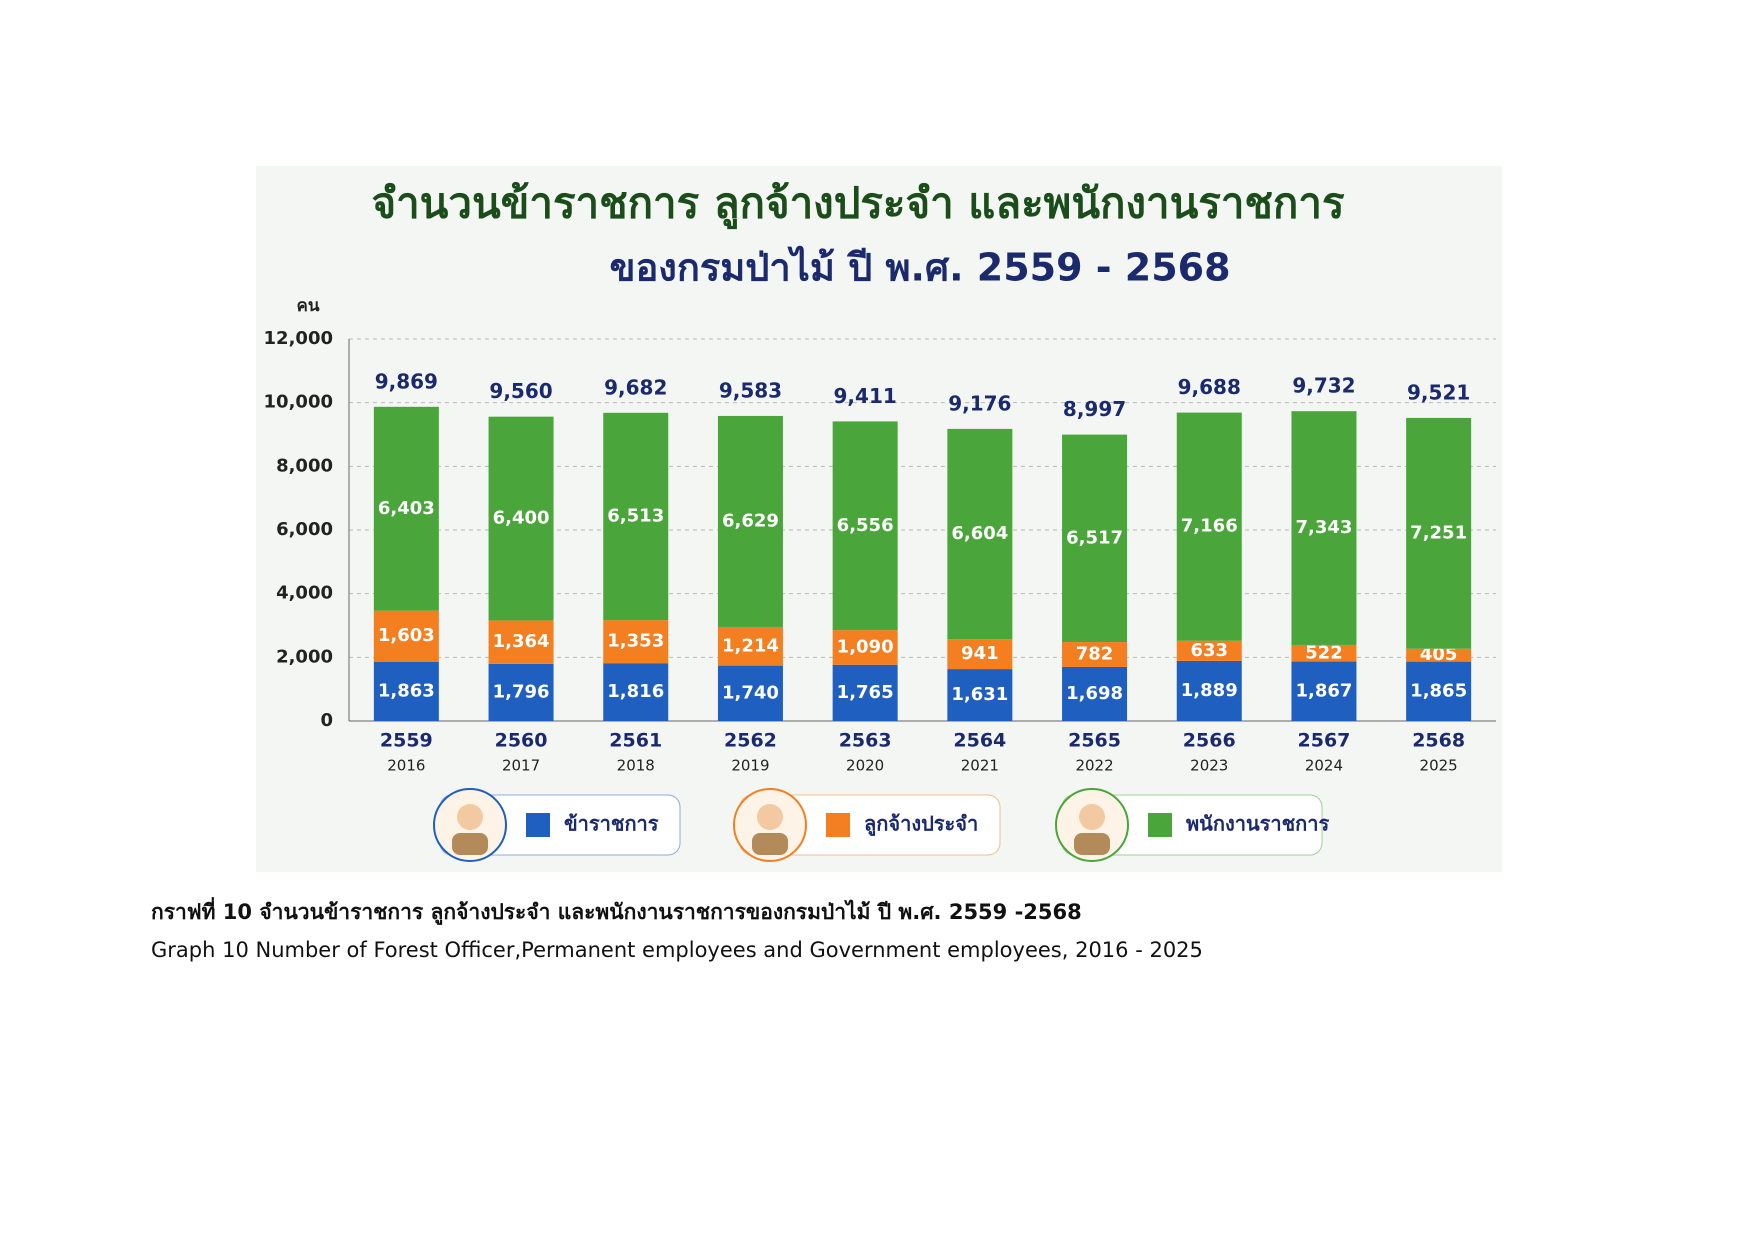  I want to click on value-label: 6,400, so click(521, 518).